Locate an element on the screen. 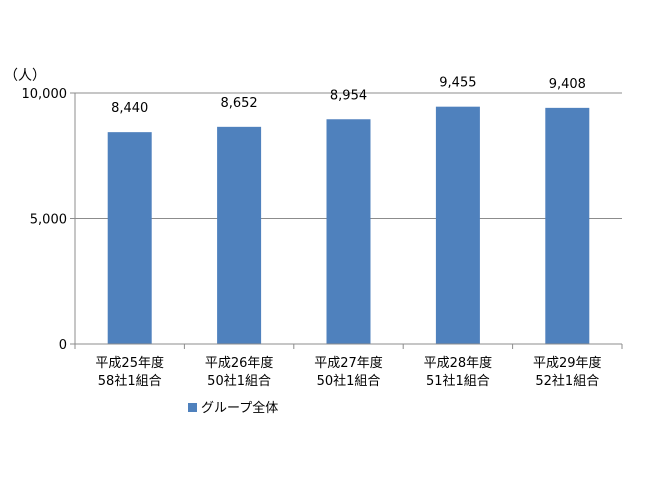 This screenshot has width=665, height=495. x-tick-label-count: 51社1組合 is located at coordinates (458, 381).